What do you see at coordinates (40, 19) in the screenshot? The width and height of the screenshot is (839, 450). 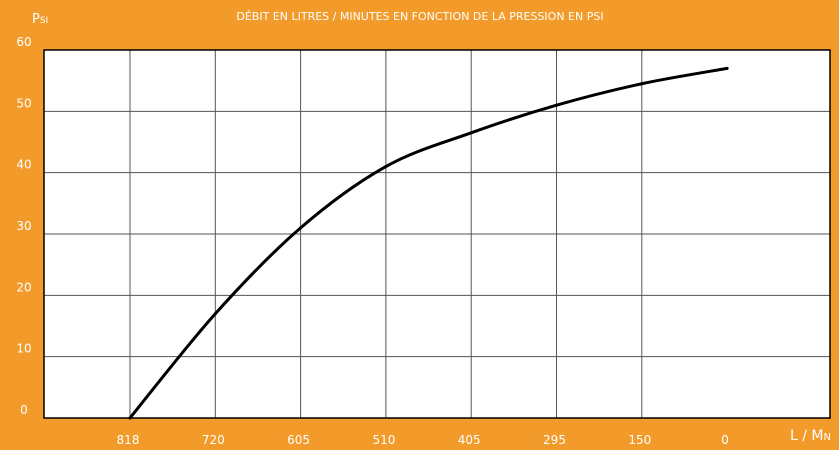 I see `y-axis-label: Psi` at bounding box center [40, 19].